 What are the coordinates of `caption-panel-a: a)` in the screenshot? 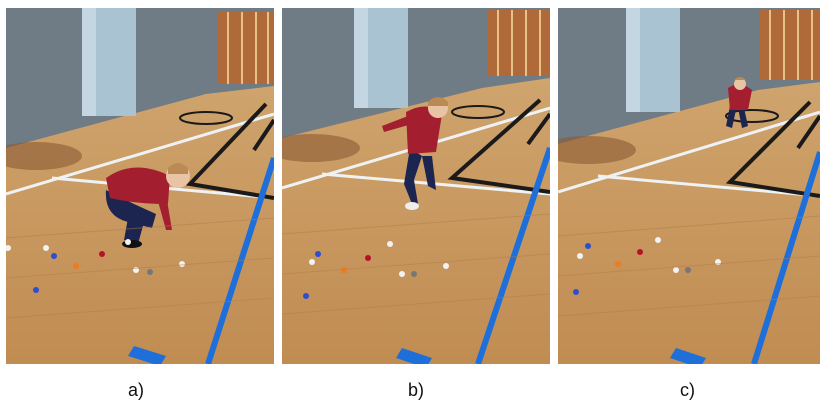 It's located at (136, 390).